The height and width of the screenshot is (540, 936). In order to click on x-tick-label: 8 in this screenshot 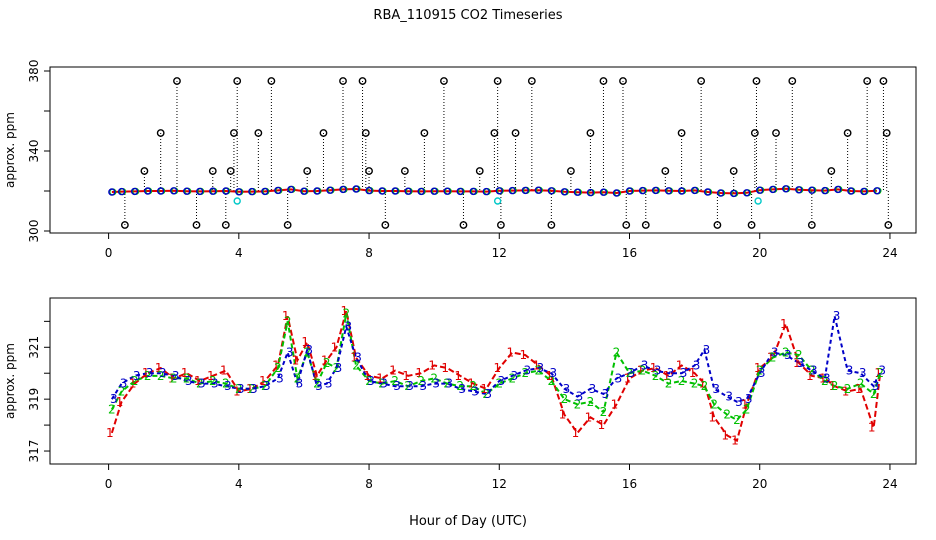, I will do `click(369, 253)`.